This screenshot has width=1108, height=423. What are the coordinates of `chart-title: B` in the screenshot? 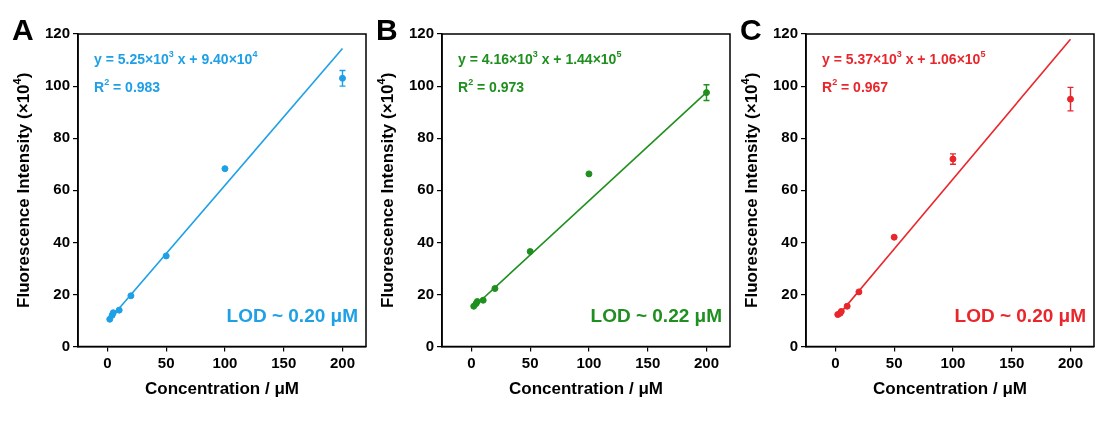 It's located at (387, 30).